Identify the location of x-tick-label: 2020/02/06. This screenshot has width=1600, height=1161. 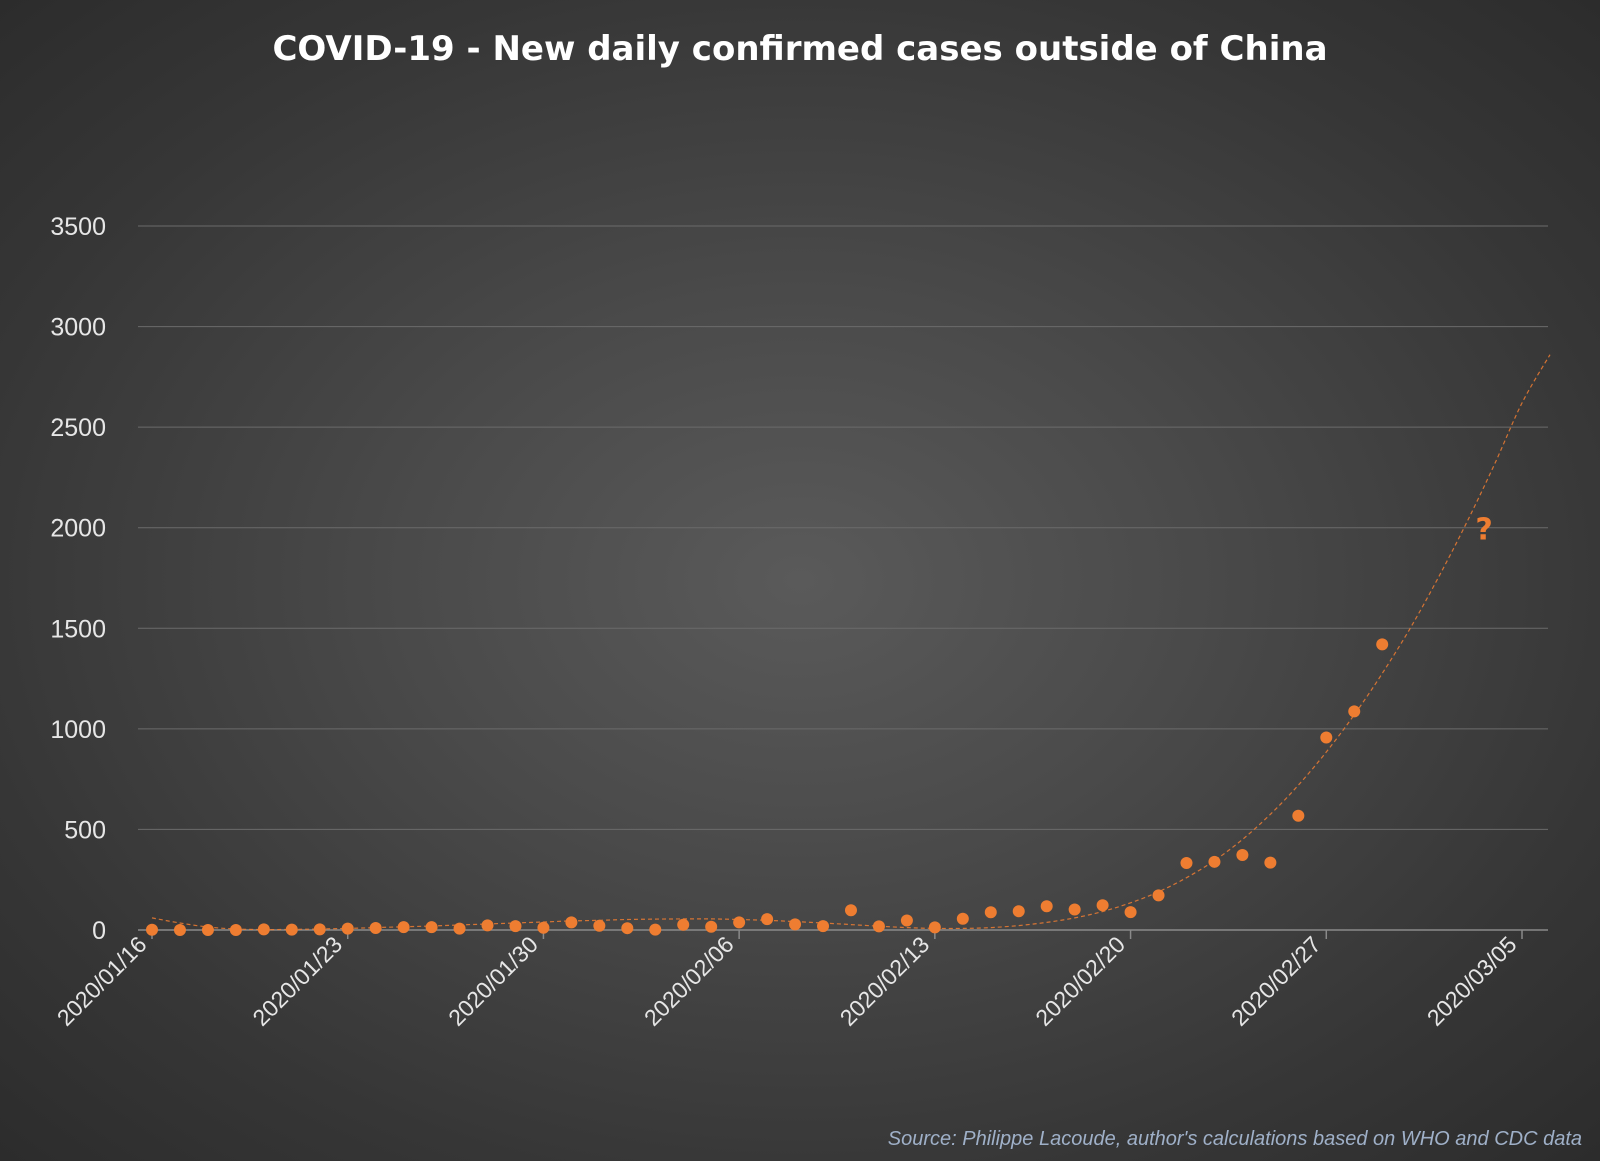
(689, 981).